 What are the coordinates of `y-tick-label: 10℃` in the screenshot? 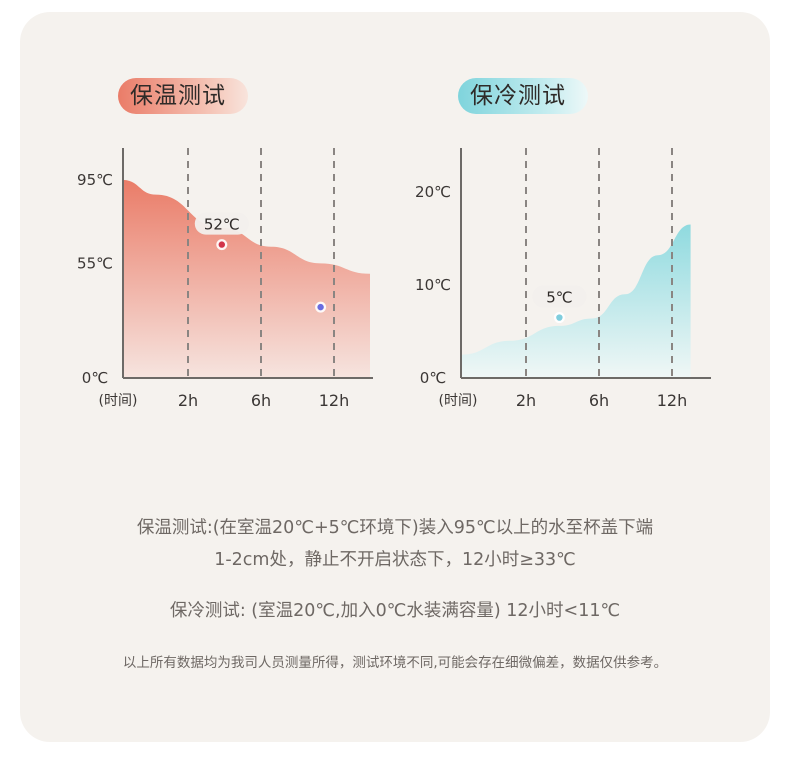 It's located at (433, 285).